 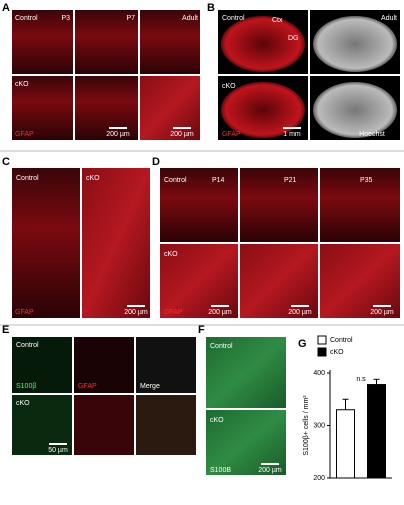 What do you see at coordinates (6, 8) in the screenshot?
I see `panel-letter: A` at bounding box center [6, 8].